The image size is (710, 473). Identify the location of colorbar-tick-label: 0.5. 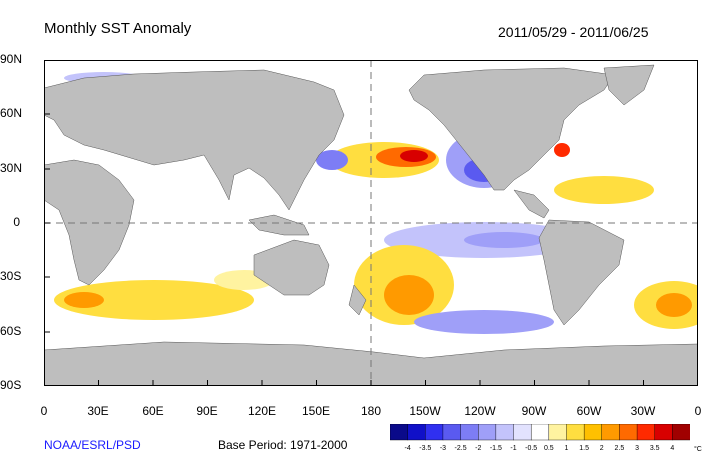
(548, 448).